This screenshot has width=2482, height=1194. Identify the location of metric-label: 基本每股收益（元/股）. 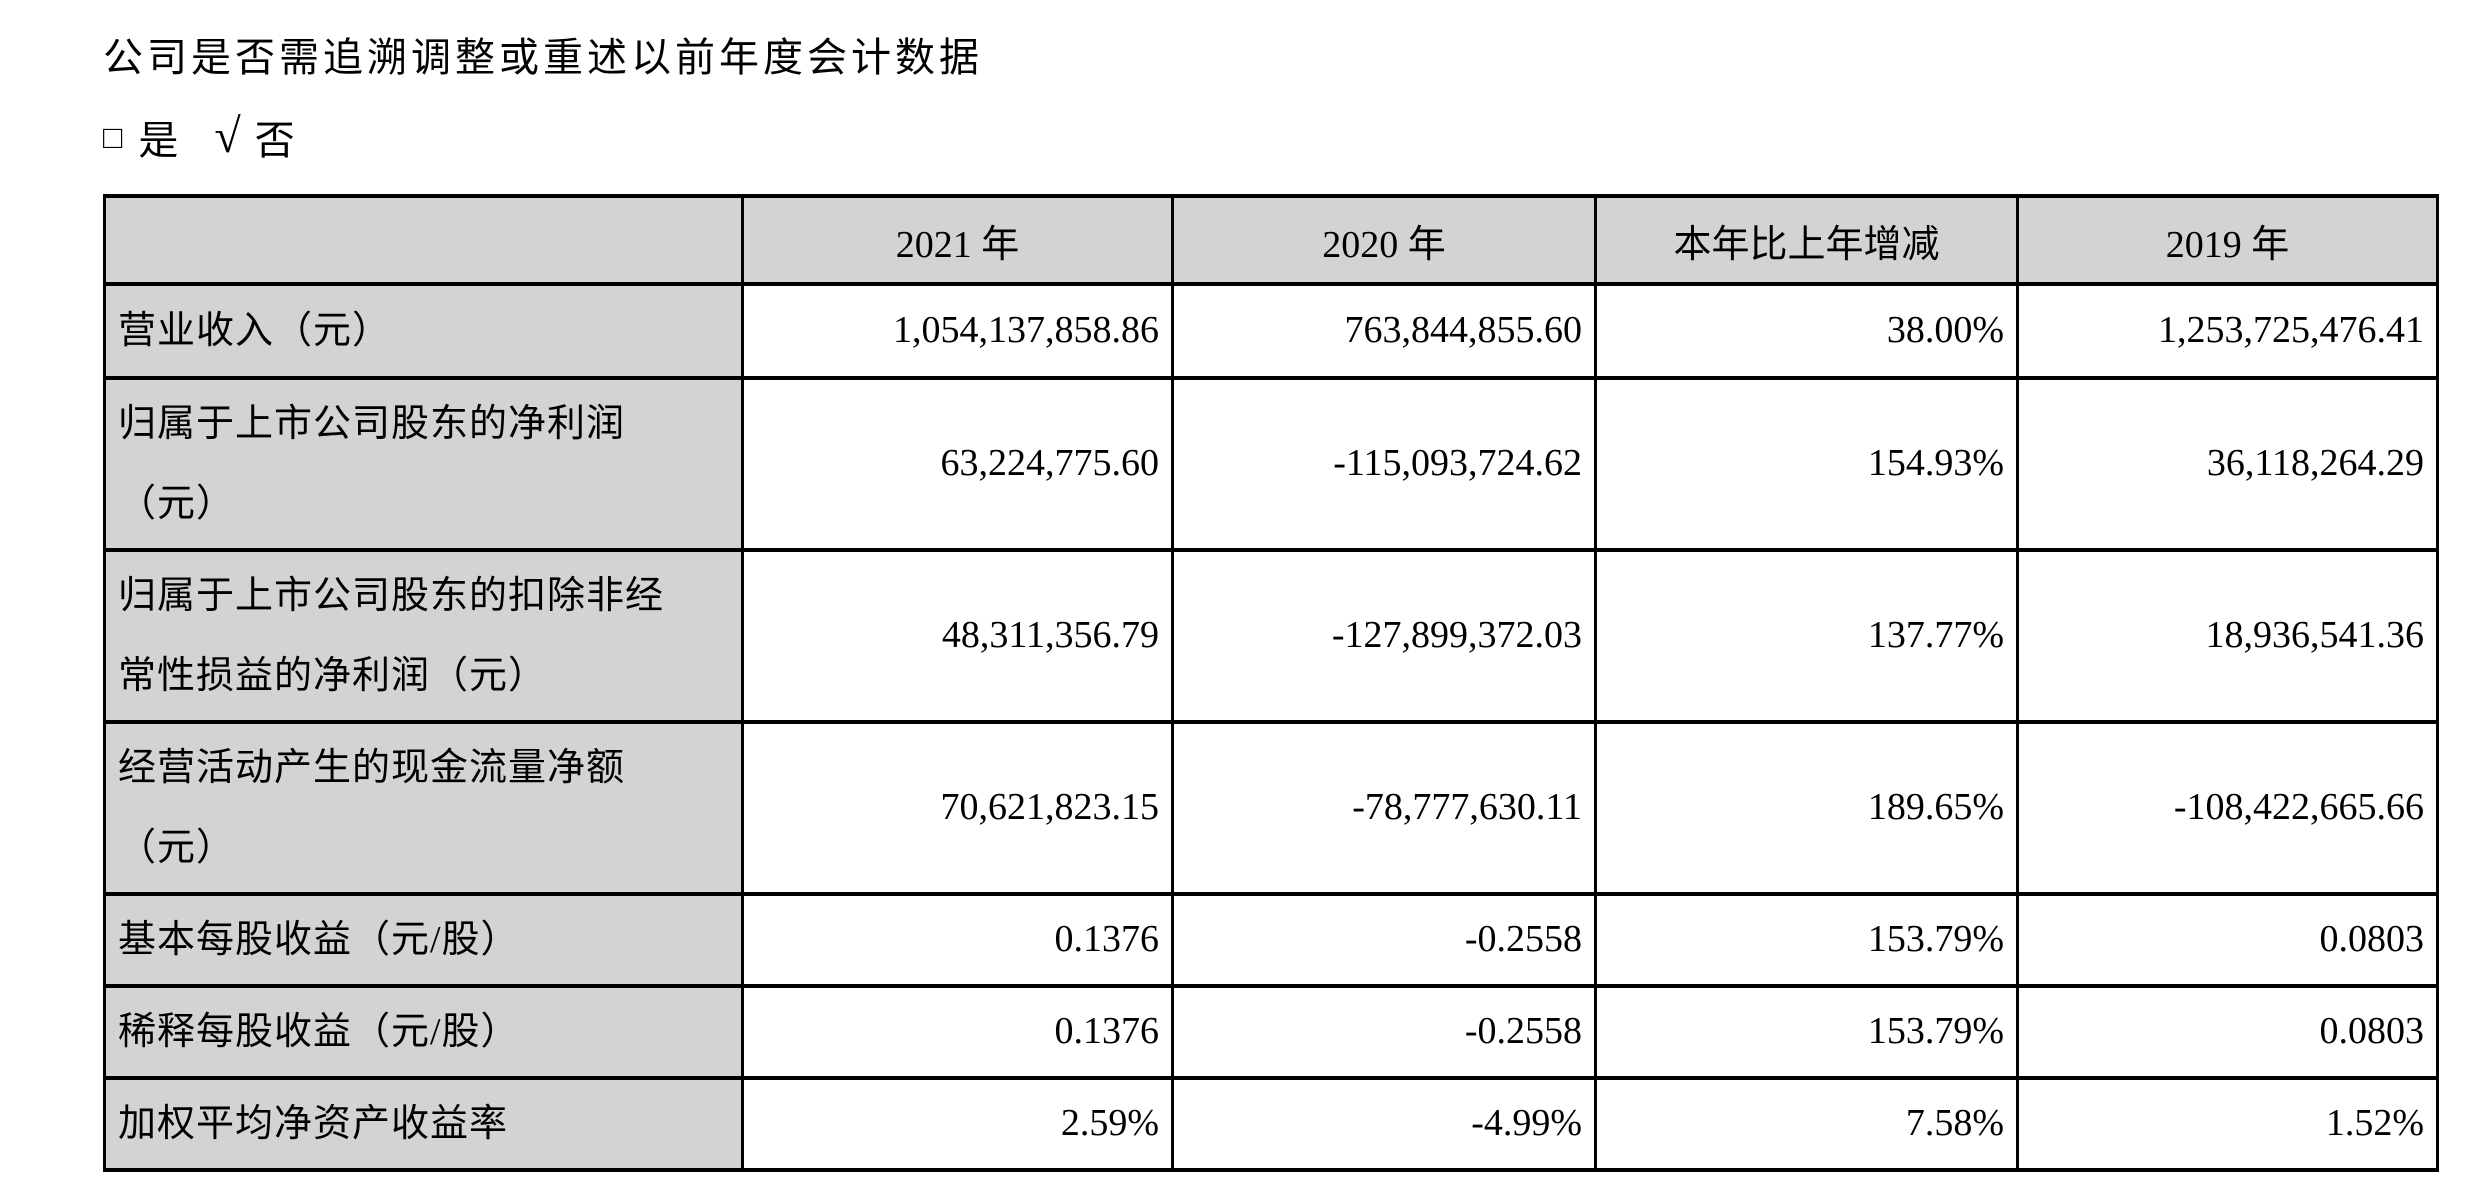
(423, 940).